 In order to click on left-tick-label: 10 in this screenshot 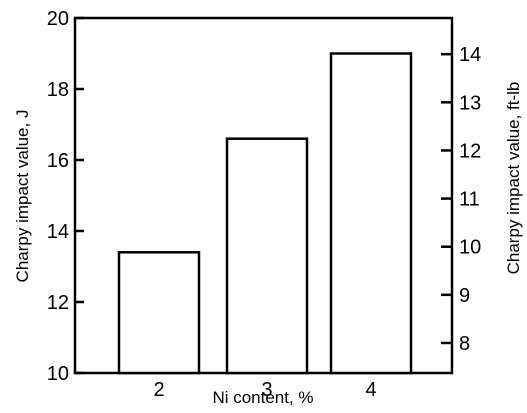, I will do `click(58, 374)`.